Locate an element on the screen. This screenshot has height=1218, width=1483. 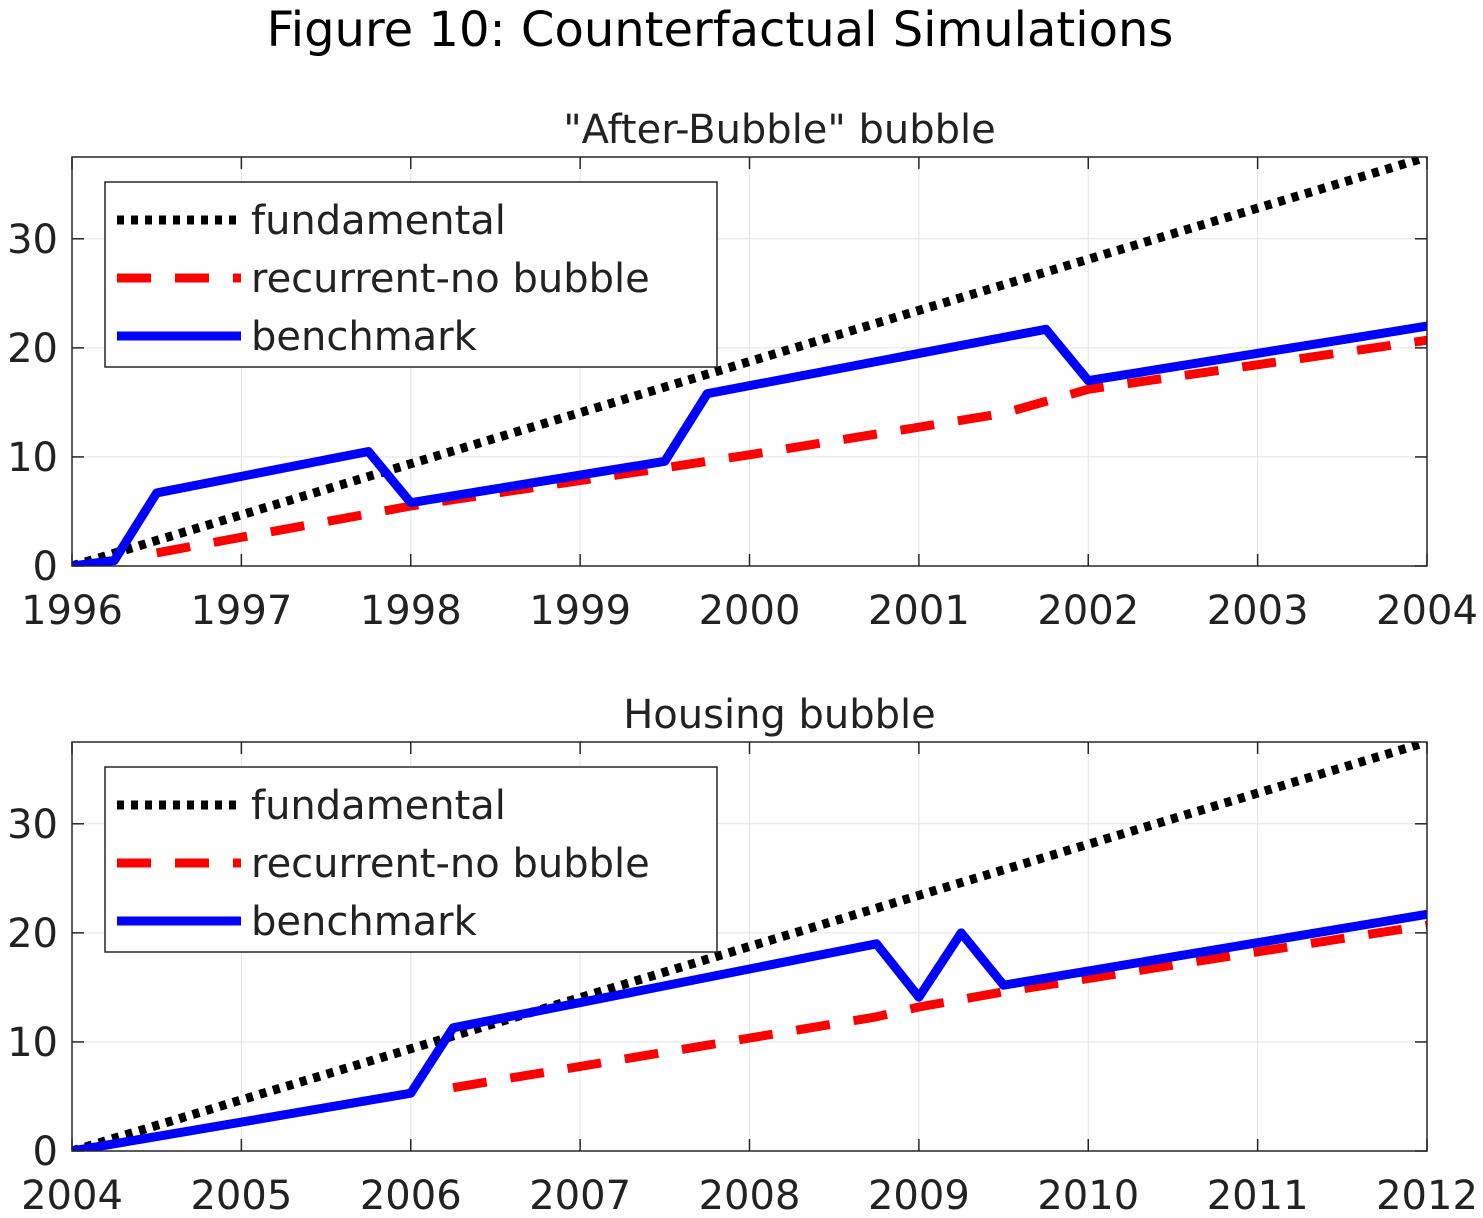
x-tick-label: 2006 is located at coordinates (411, 1195).